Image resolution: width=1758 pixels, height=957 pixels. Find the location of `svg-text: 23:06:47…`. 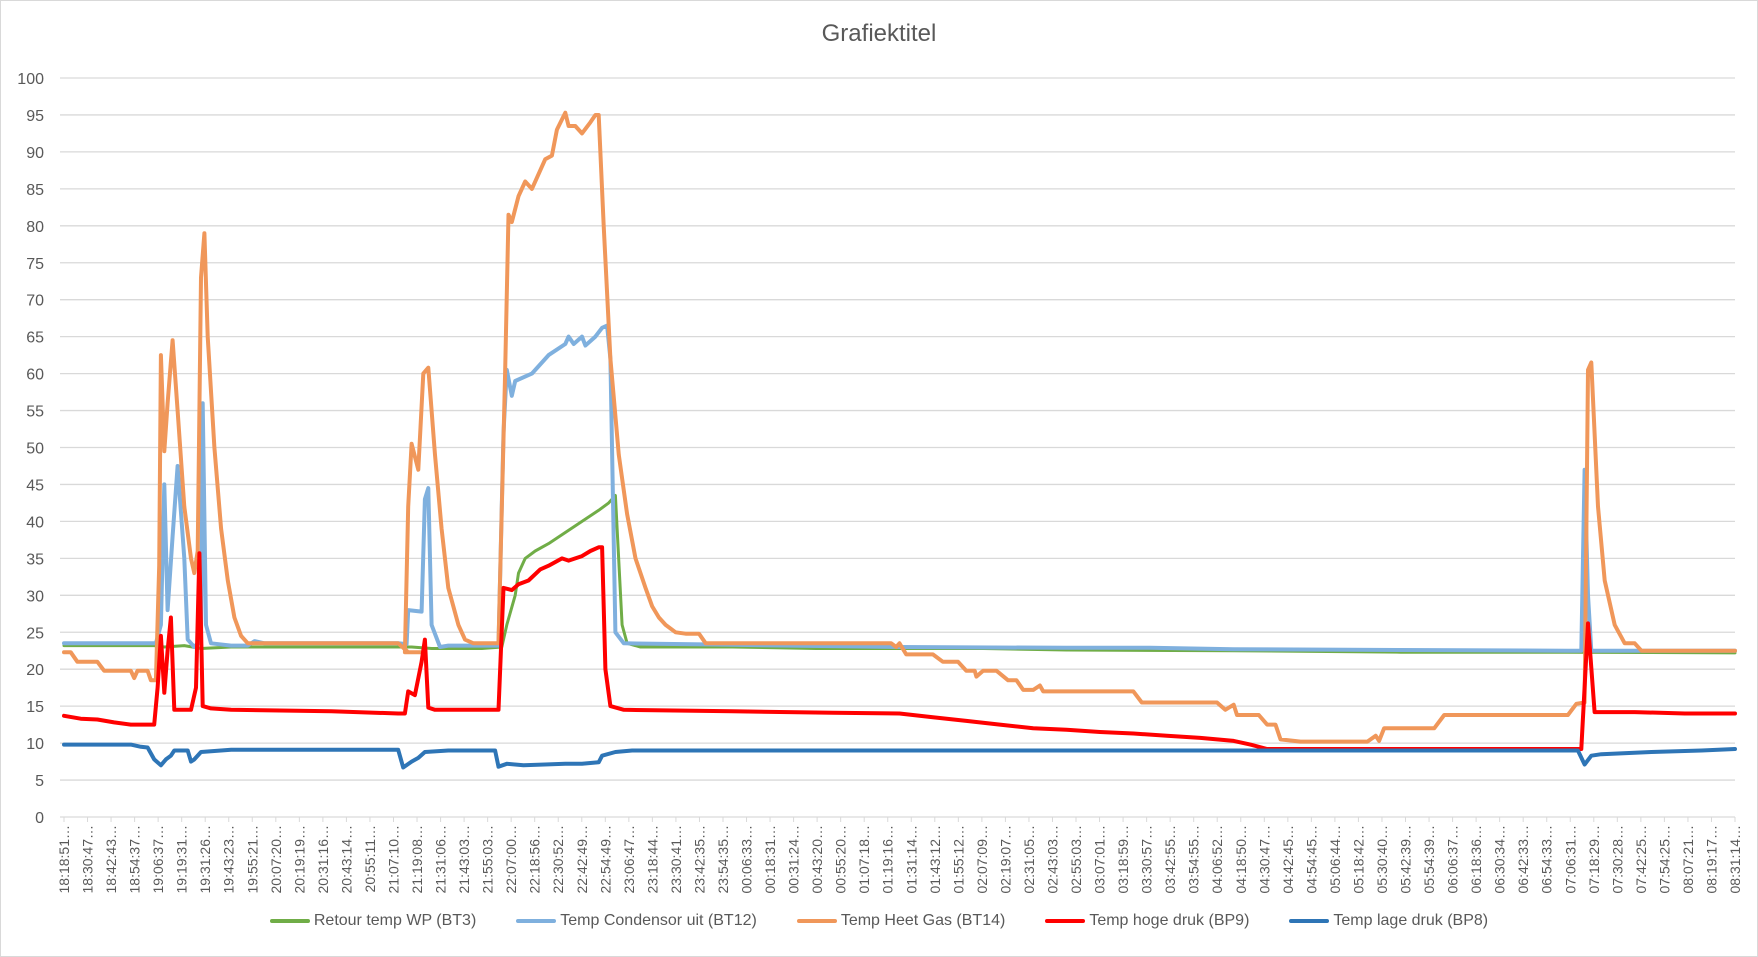

svg-text: 23:06:47… is located at coordinates (629, 859).